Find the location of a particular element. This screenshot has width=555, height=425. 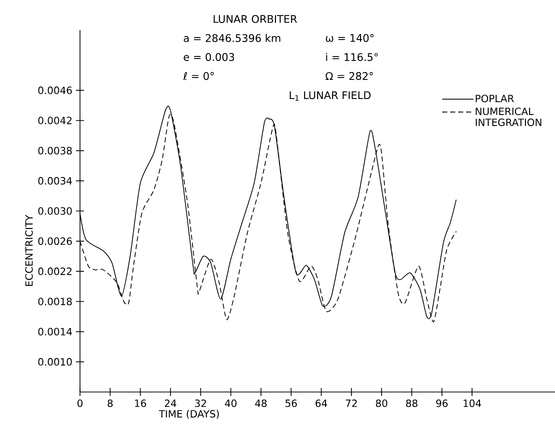

x-tick-label: 32 is located at coordinates (200, 404).